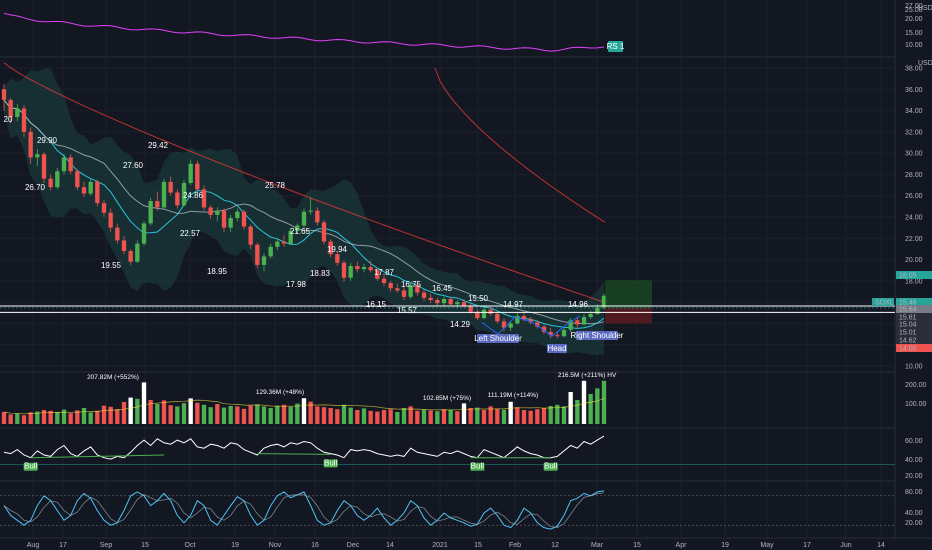 The width and height of the screenshot is (932, 550). What do you see at coordinates (304, 406) in the screenshot?
I see `volume-ma-line` at bounding box center [304, 406].